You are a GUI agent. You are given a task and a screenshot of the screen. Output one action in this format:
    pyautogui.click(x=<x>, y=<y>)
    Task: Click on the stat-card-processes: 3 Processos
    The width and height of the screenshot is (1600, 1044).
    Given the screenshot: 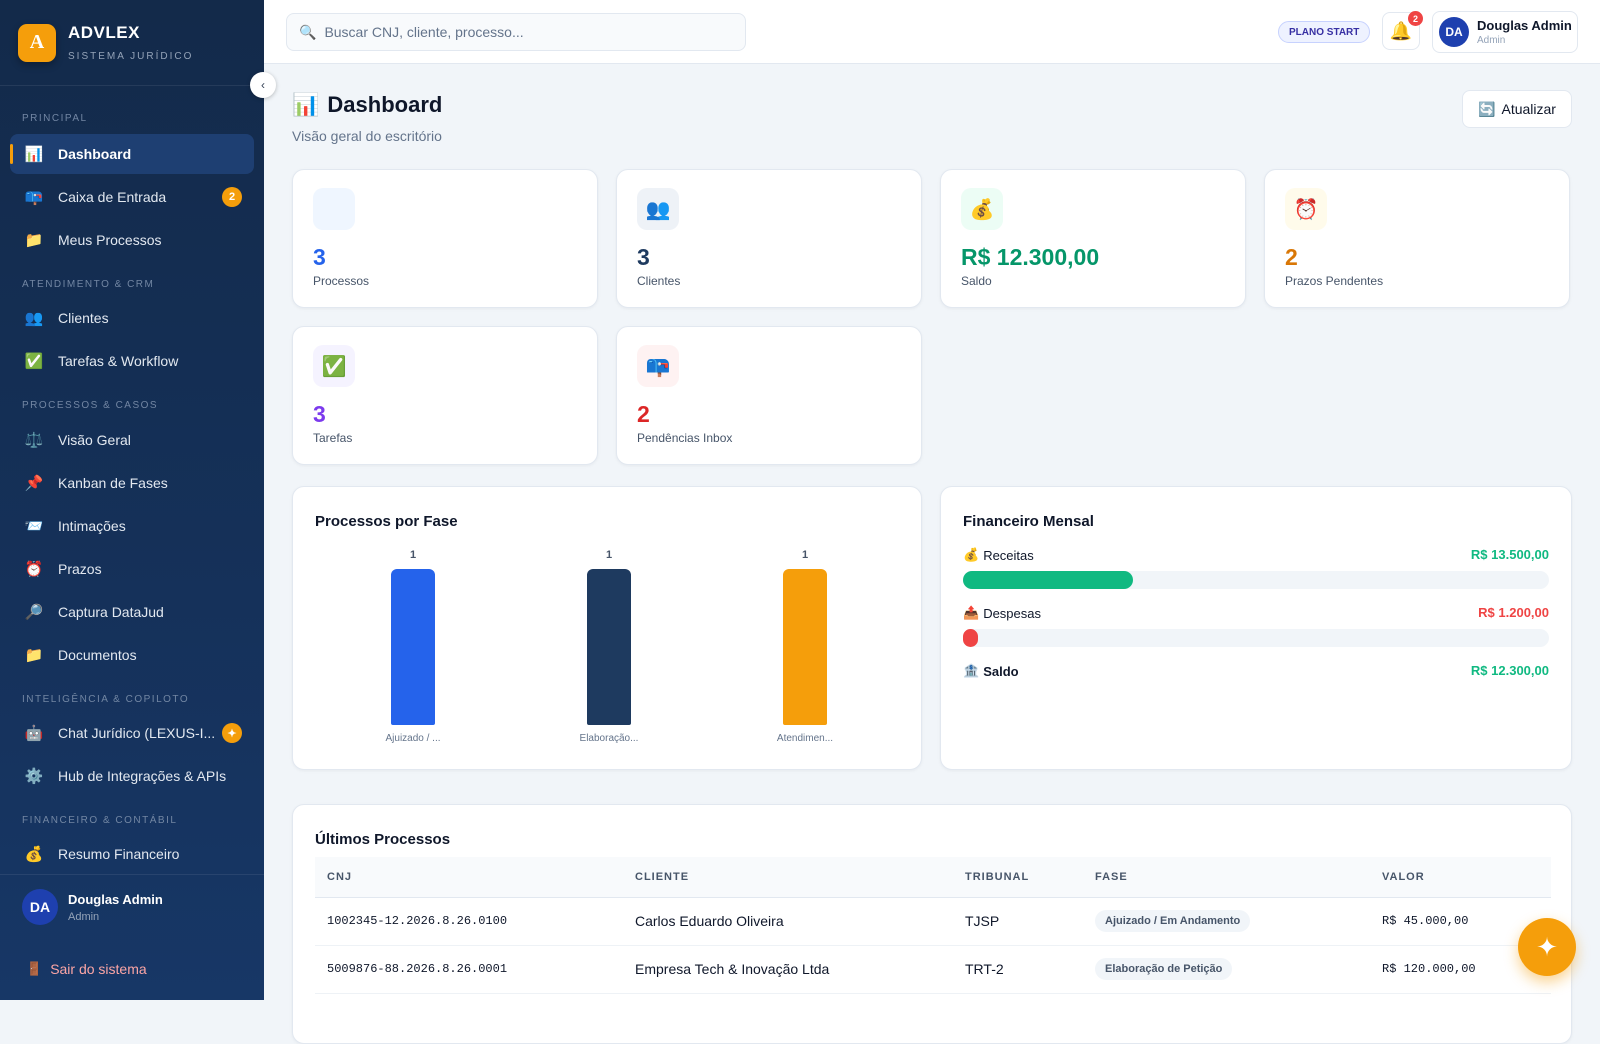 What is the action you would take?
    pyautogui.click(x=445, y=238)
    